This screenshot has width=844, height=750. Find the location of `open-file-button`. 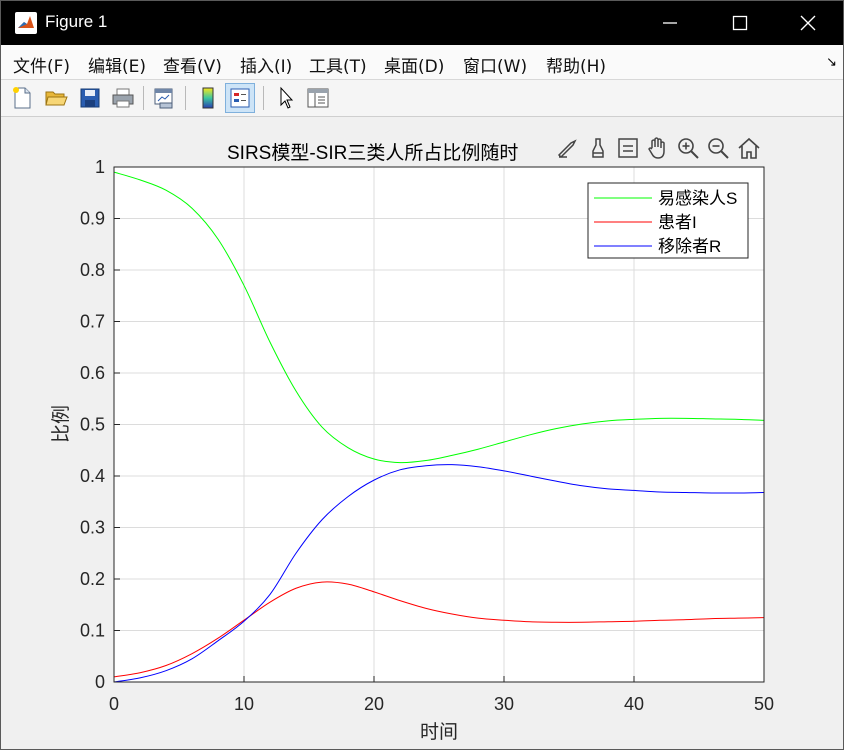

open-file-button is located at coordinates (56, 98).